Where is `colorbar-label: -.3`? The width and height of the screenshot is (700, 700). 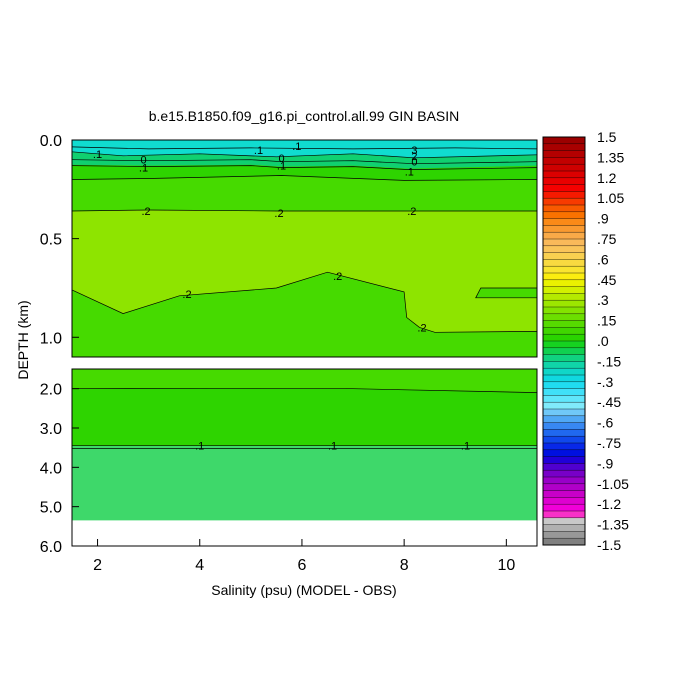
colorbar-label: -.3 is located at coordinates (605, 382).